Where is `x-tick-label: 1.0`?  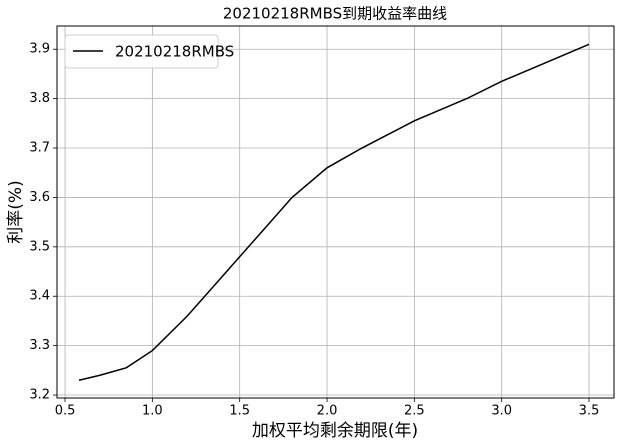
x-tick-label: 1.0 is located at coordinates (152, 411).